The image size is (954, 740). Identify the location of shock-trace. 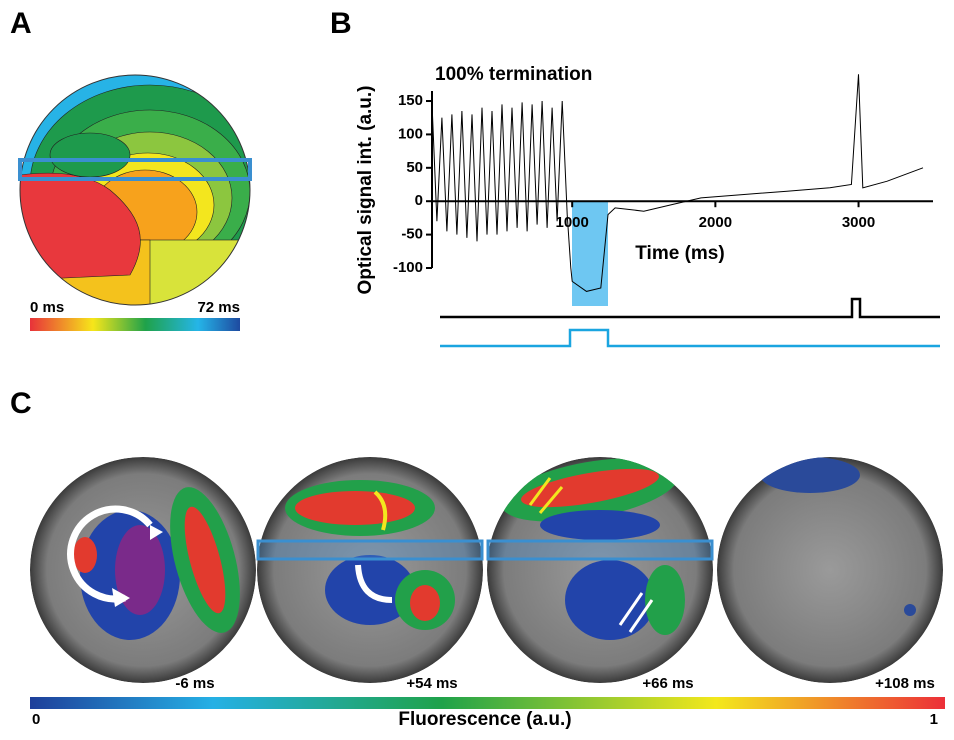
(690, 338).